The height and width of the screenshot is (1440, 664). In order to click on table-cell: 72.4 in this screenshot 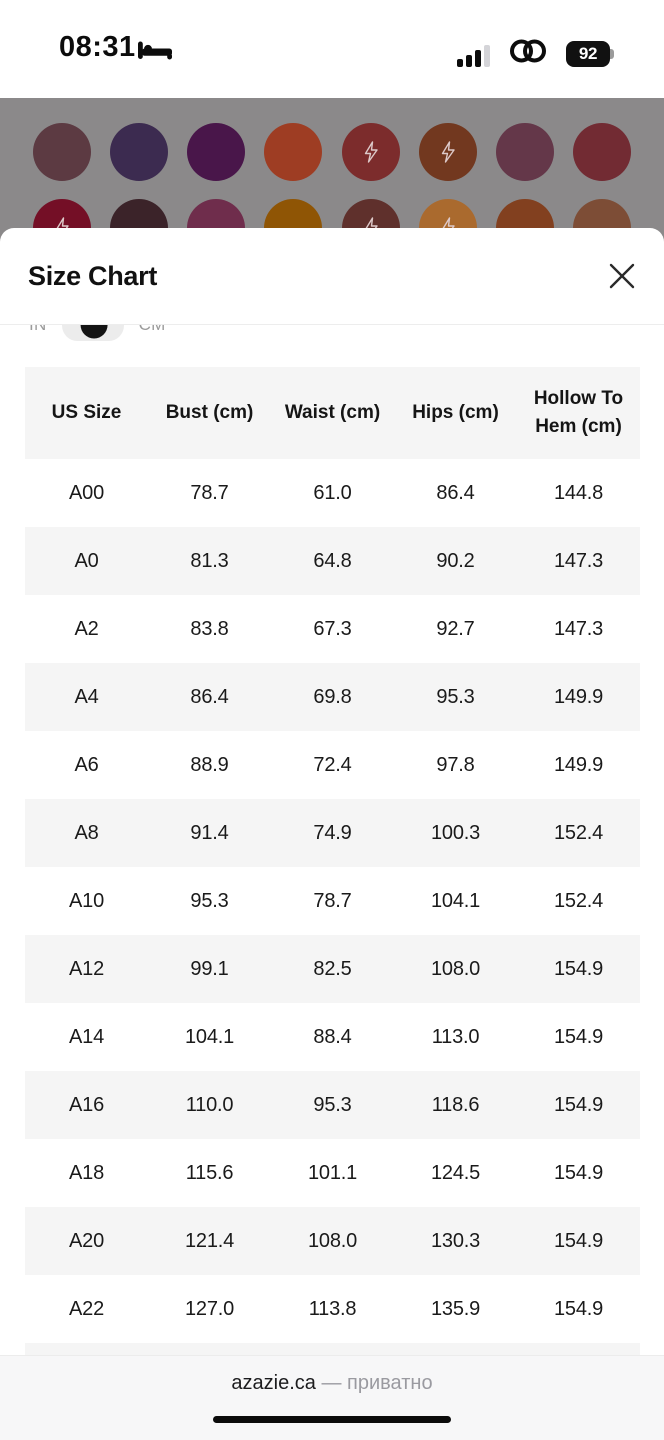, I will do `click(332, 764)`.